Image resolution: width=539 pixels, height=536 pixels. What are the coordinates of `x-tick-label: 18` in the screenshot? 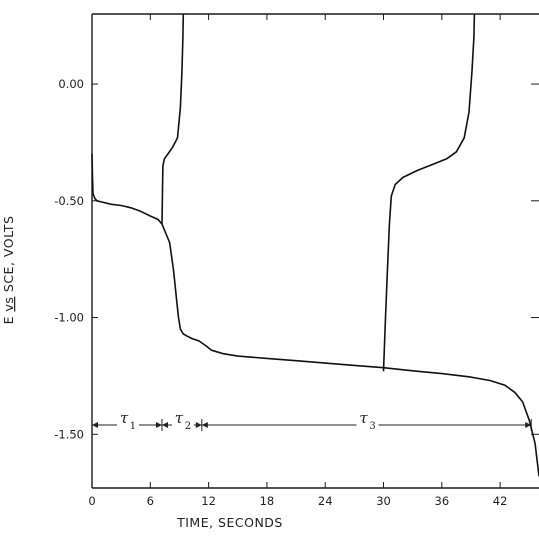 It's located at (267, 501).